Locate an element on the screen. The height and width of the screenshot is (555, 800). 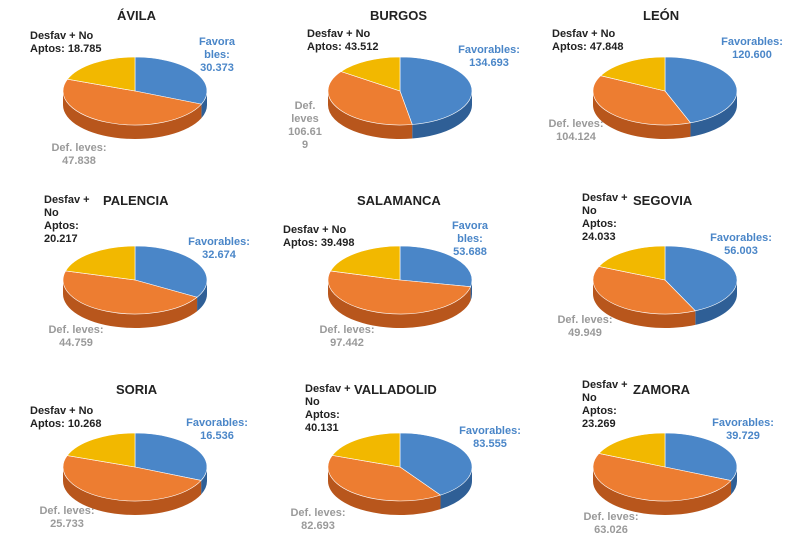
label-favorables: Favorables: 16.536 is located at coordinates (217, 429).